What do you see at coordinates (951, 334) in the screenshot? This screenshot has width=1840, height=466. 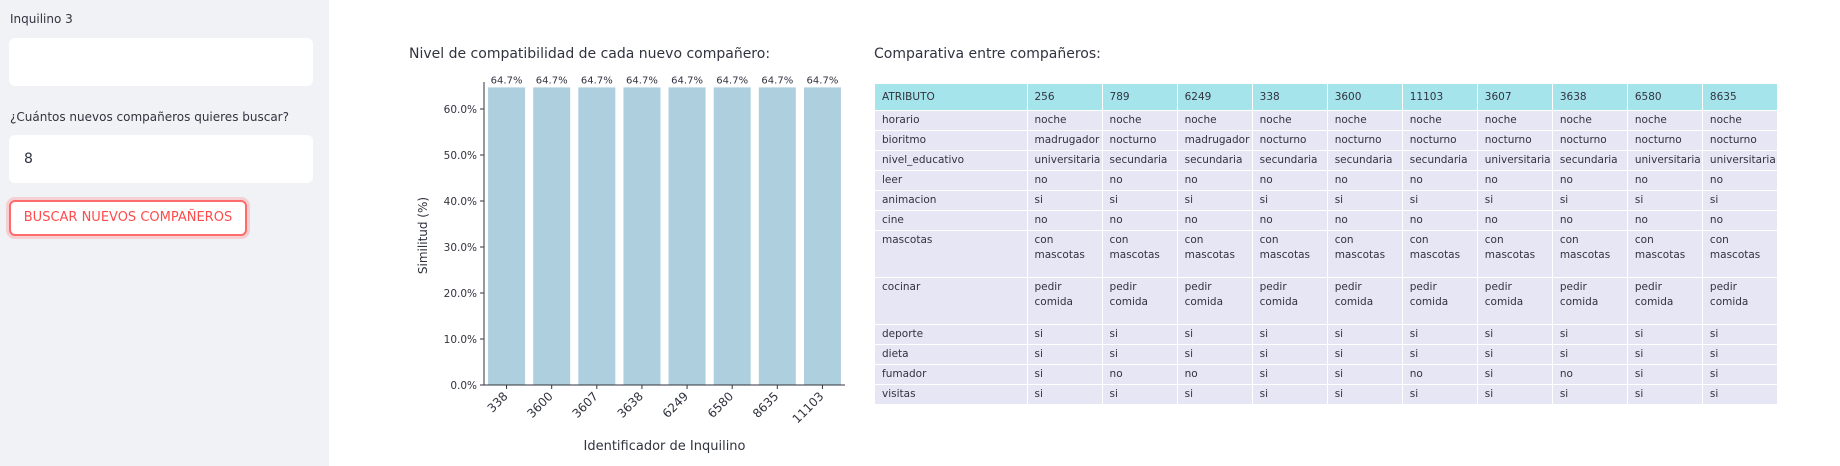 I see `attribute-cell: deporte` at bounding box center [951, 334].